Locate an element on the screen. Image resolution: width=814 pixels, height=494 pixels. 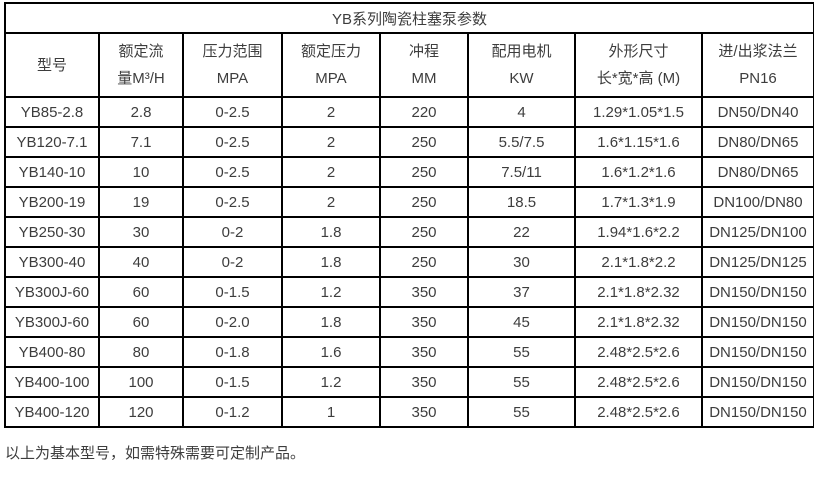
cell-model: YB400-80 is located at coordinates (52, 352).